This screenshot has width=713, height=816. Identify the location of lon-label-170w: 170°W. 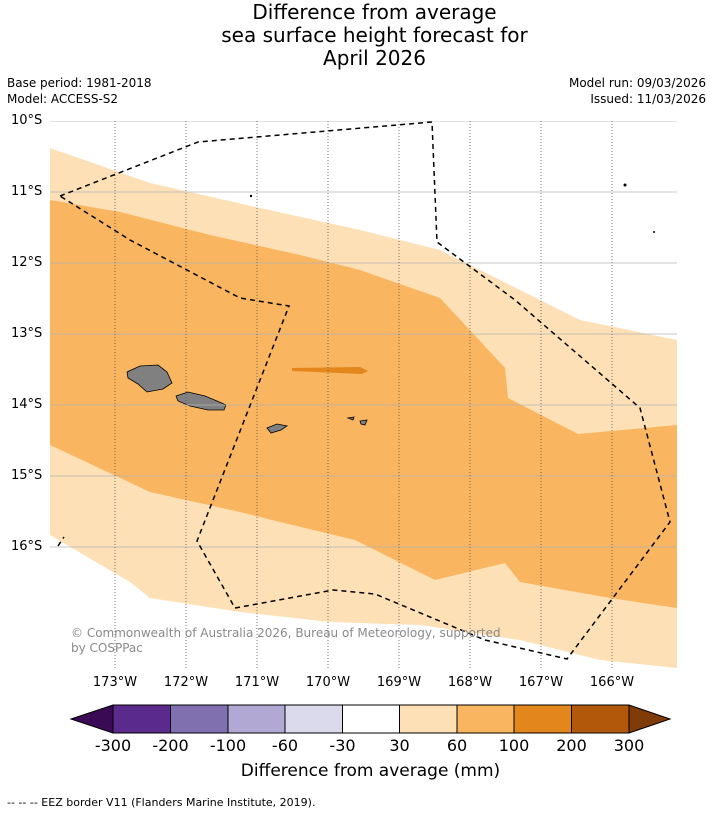
(328, 682).